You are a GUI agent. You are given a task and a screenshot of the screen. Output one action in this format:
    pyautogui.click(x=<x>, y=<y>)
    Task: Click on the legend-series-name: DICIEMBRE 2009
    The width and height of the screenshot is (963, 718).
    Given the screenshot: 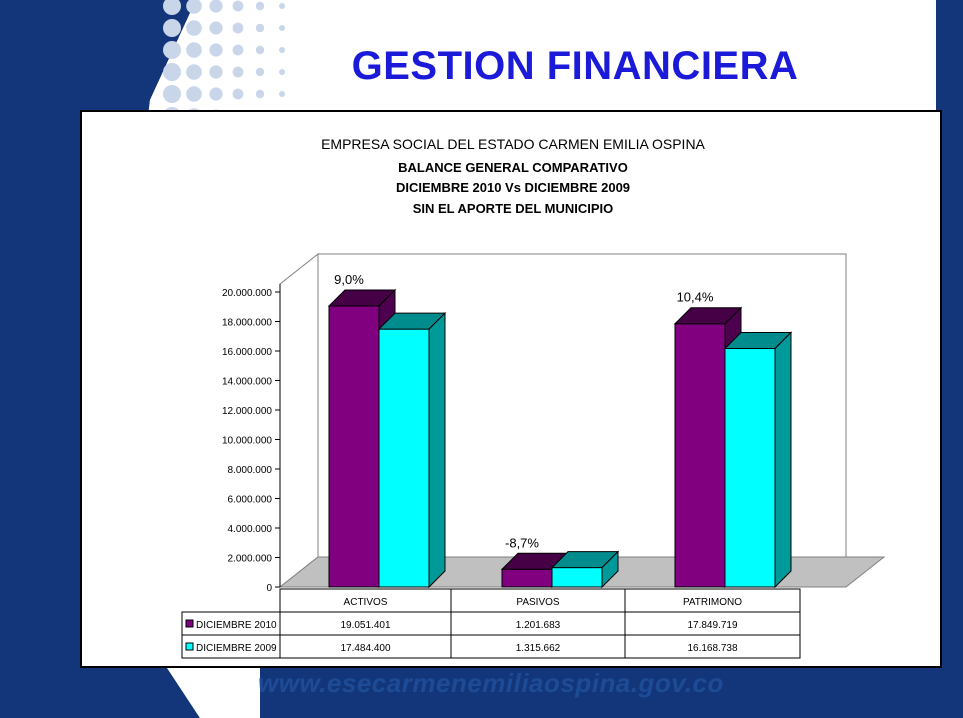 What is the action you would take?
    pyautogui.click(x=236, y=648)
    